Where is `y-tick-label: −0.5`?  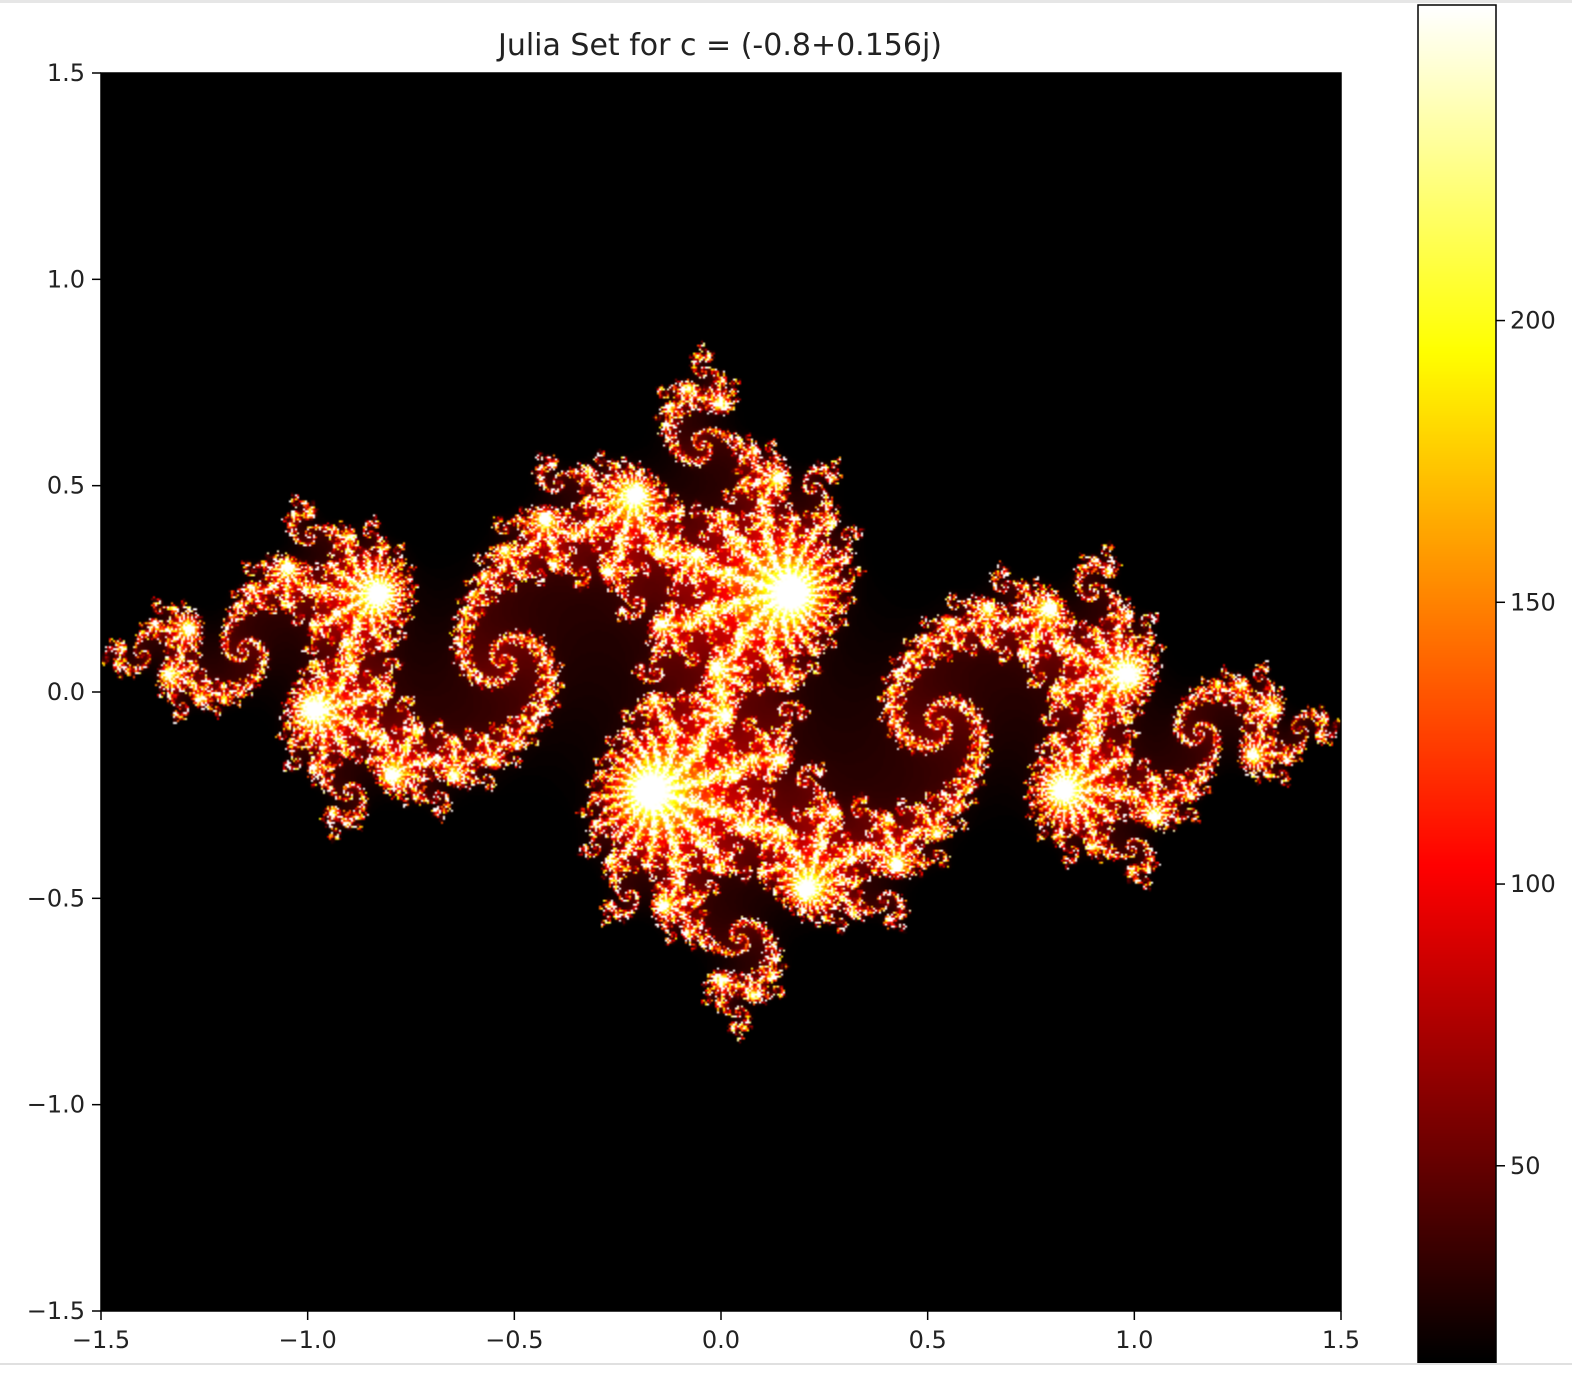
y-tick-label: −0.5 is located at coordinates (56, 898).